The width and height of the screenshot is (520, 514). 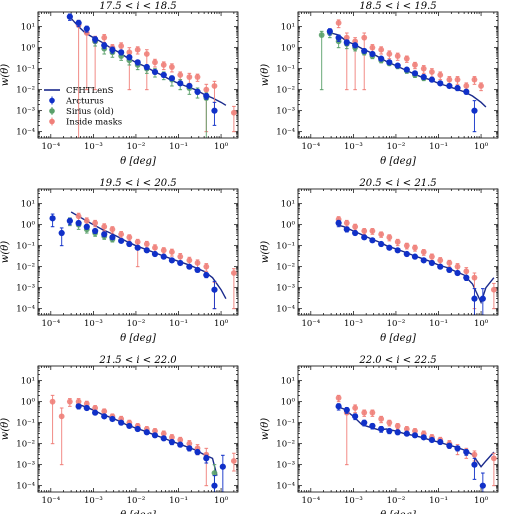 I want to click on y-tick-label: 10⁻⁴, so click(x=285, y=487).